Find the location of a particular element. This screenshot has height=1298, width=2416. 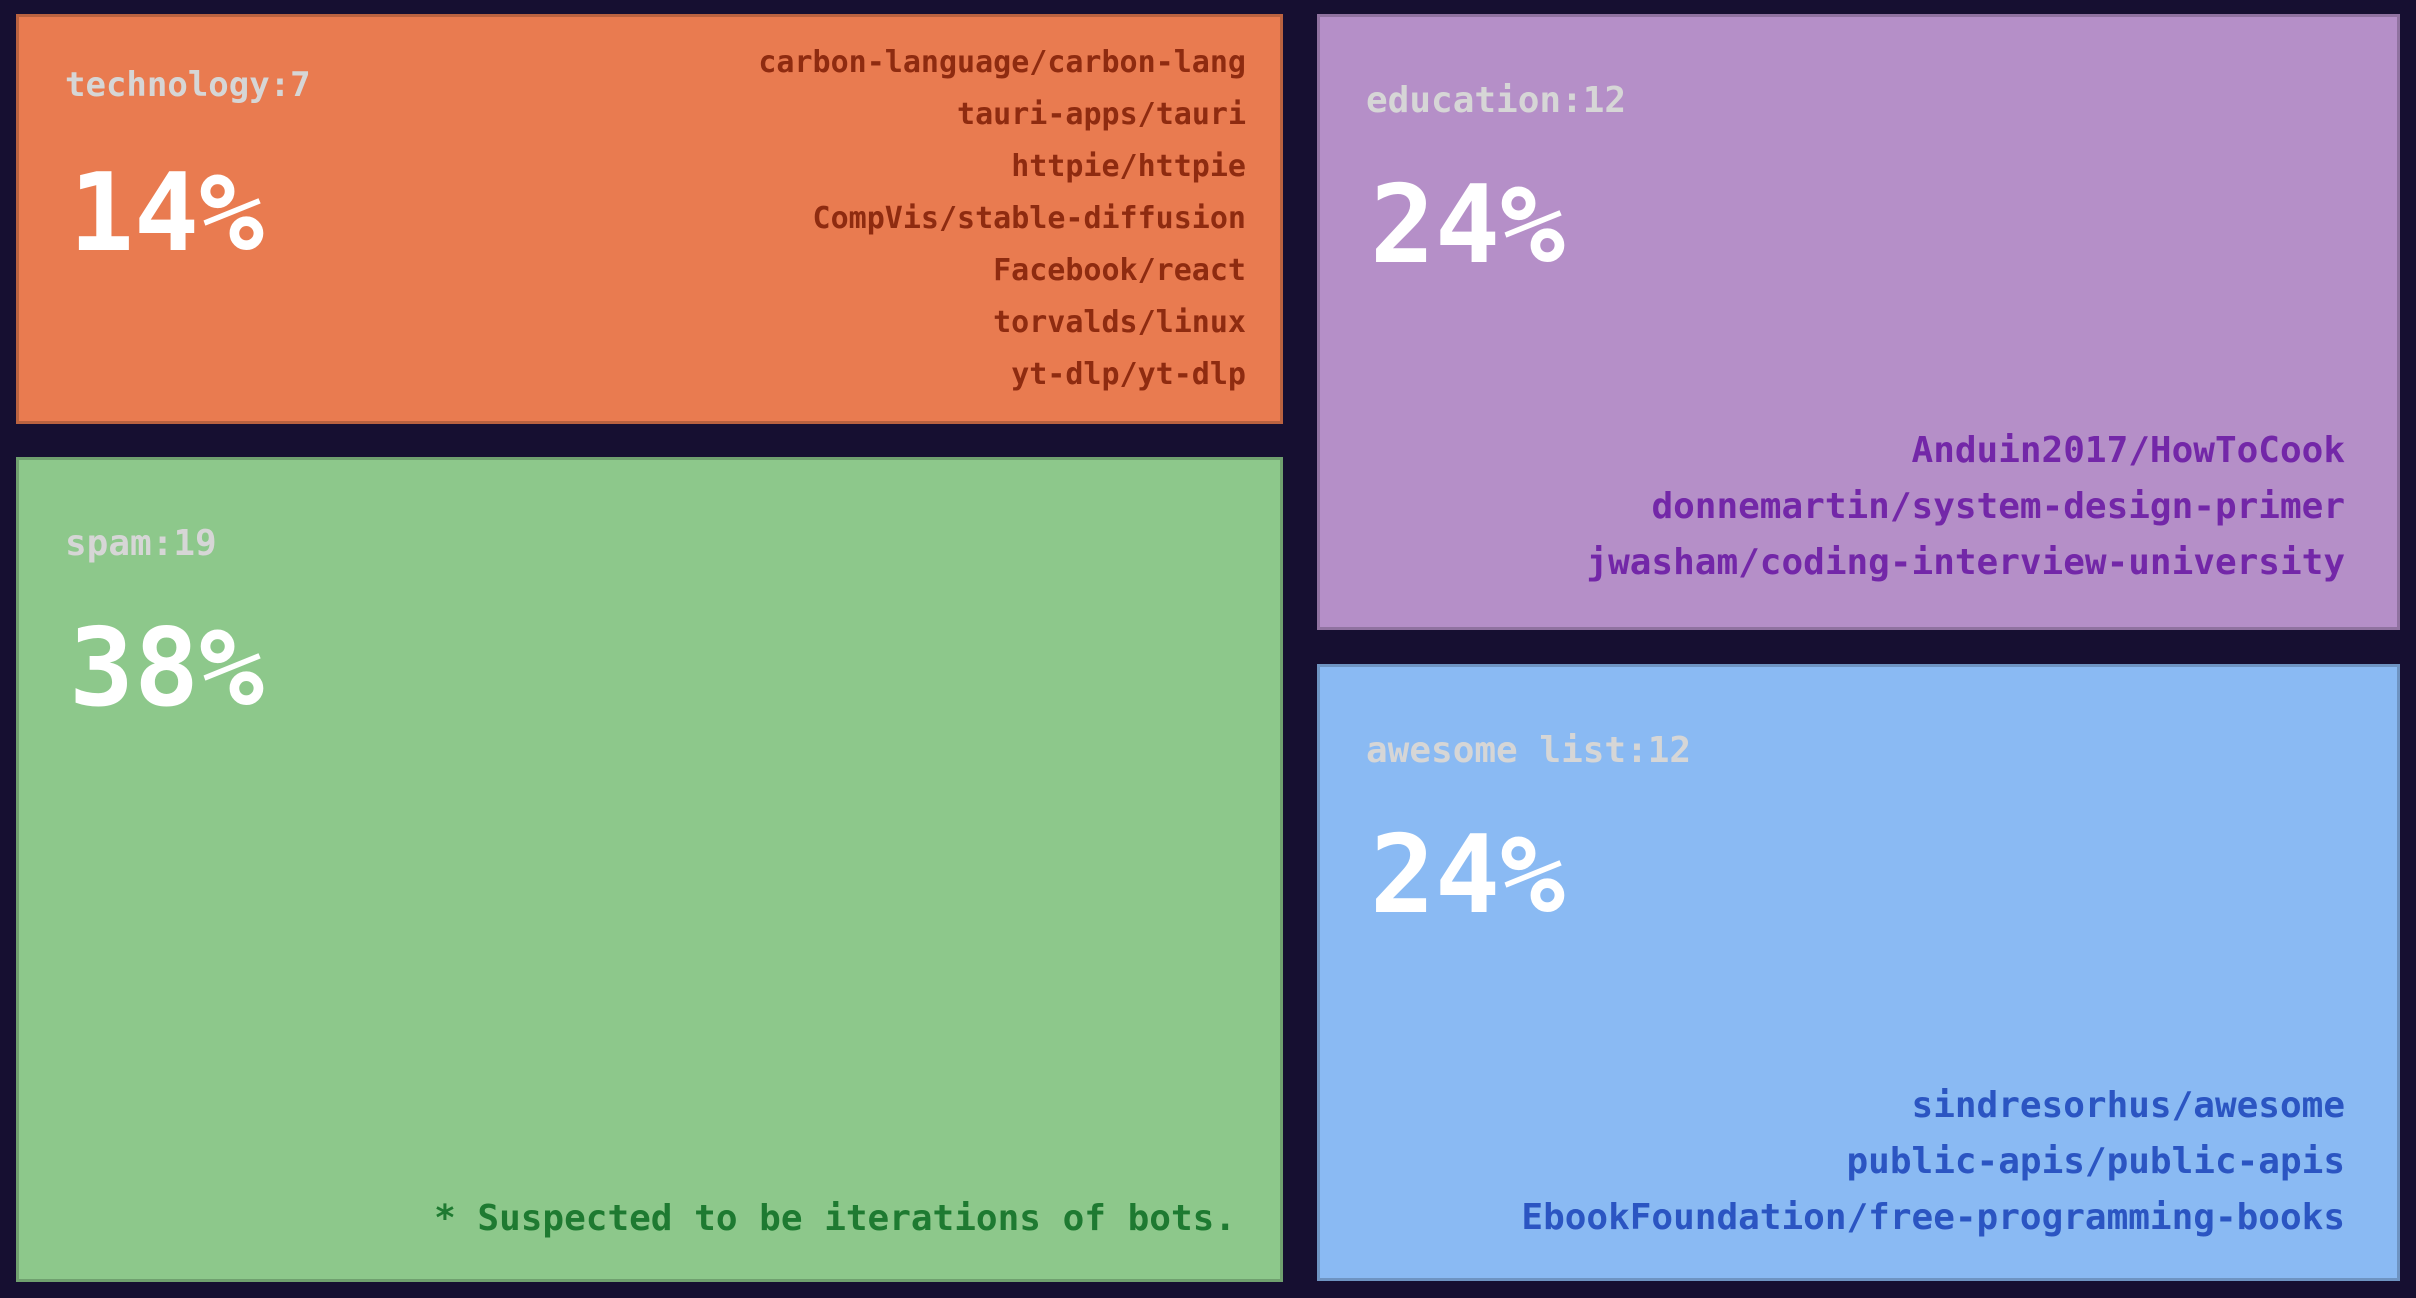

repo-item: torvalds/linux is located at coordinates (1119, 322).